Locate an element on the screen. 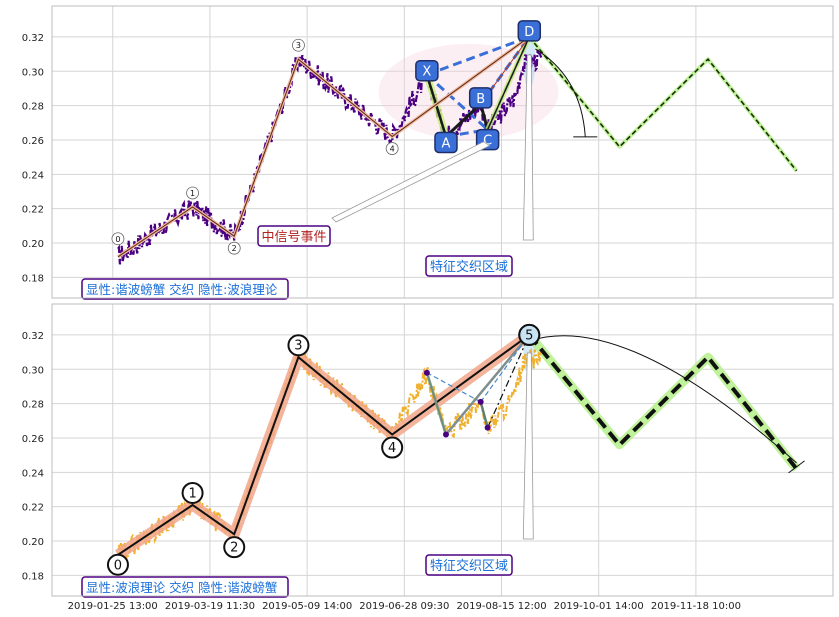 The image size is (839, 617). bottom-y-tick-label: 0.20 is located at coordinates (33, 542).